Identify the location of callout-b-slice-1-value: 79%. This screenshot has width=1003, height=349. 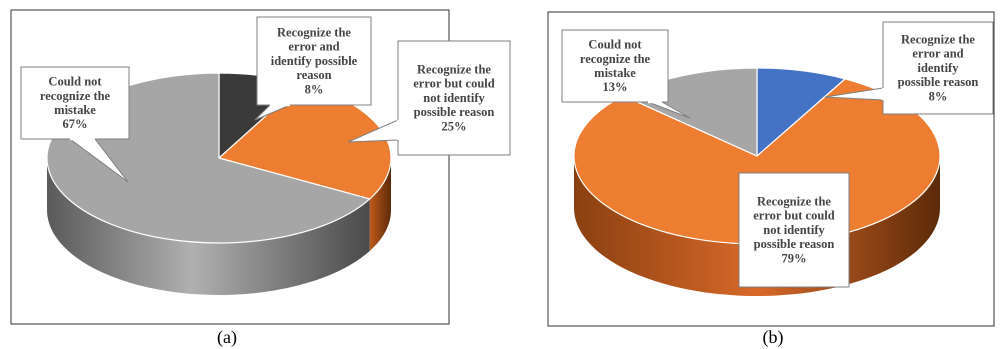
(794, 258).